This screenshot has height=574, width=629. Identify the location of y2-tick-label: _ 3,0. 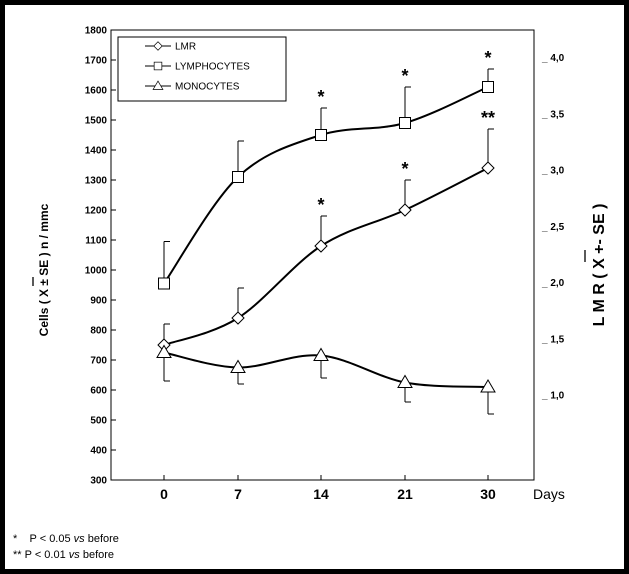
(553, 171).